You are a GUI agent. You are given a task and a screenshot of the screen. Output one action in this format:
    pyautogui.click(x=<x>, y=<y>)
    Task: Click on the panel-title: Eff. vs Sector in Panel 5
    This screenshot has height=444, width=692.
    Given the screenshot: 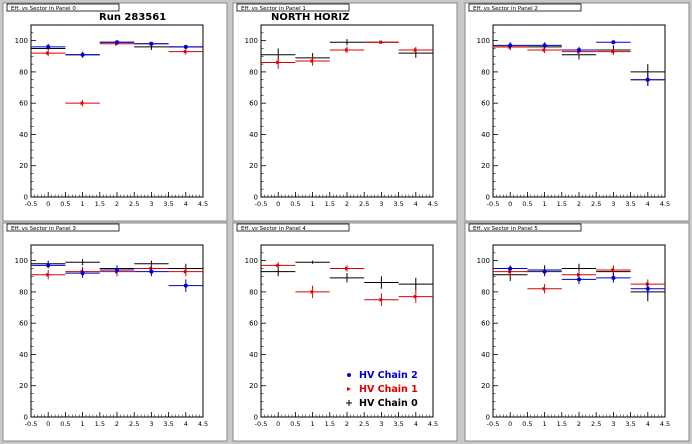 What is the action you would take?
    pyautogui.click(x=505, y=229)
    